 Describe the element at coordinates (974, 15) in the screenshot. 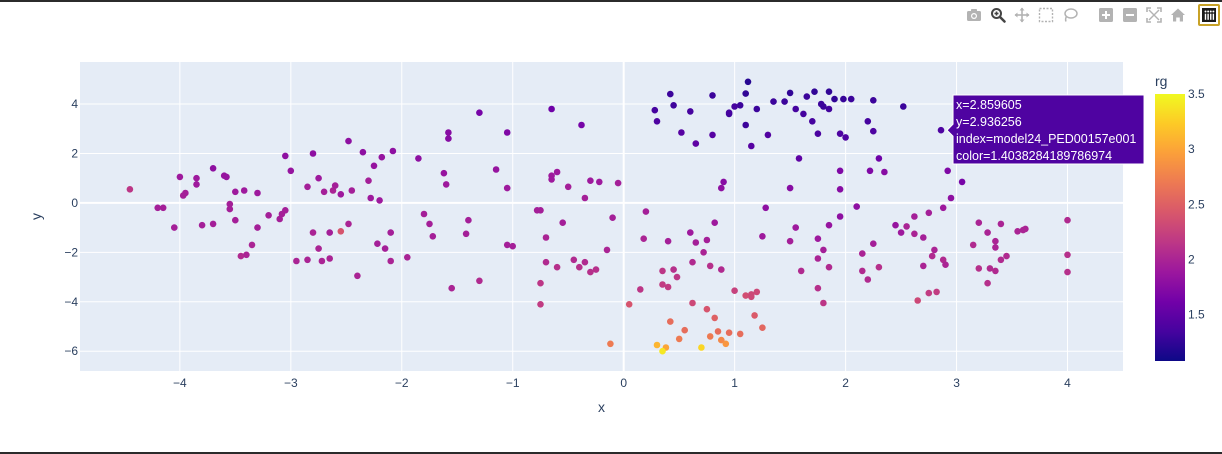

I see `camera-icon` at that location.